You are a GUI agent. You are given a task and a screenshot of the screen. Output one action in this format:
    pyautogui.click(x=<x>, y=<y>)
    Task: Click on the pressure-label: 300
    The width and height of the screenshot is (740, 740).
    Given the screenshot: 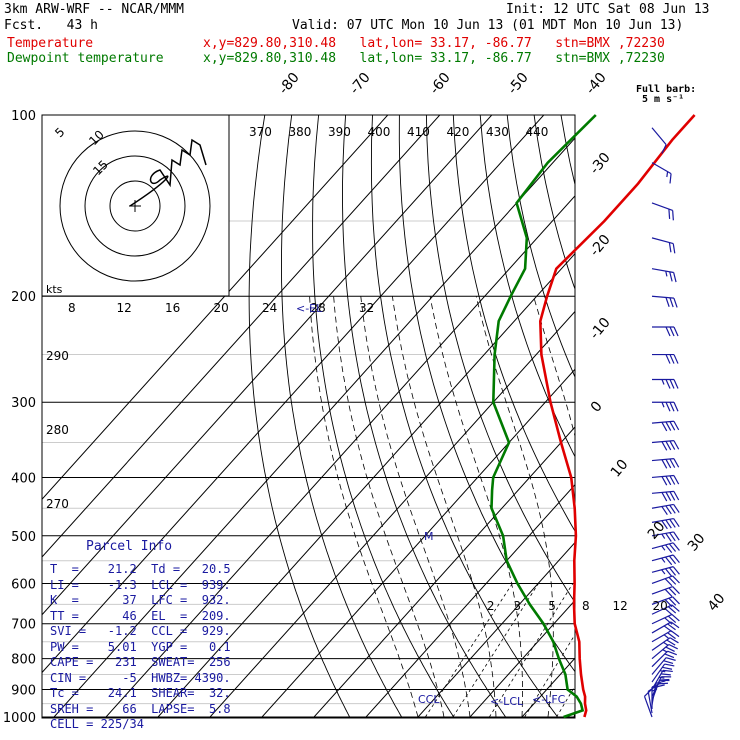 What is the action you would take?
    pyautogui.click(x=23, y=403)
    